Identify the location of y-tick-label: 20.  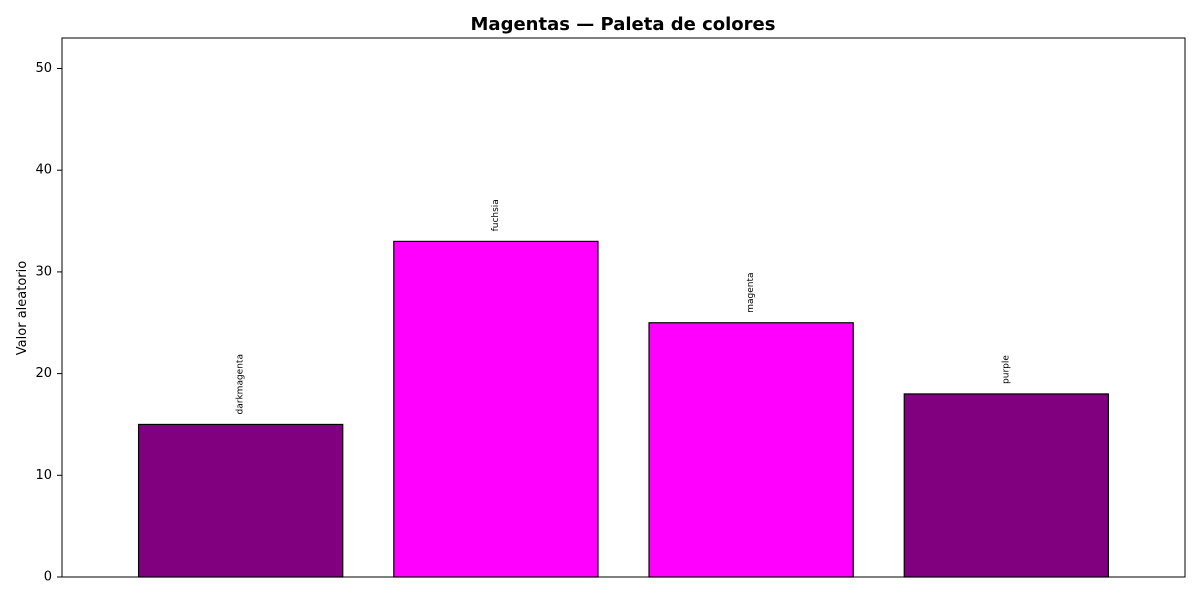
(43, 373).